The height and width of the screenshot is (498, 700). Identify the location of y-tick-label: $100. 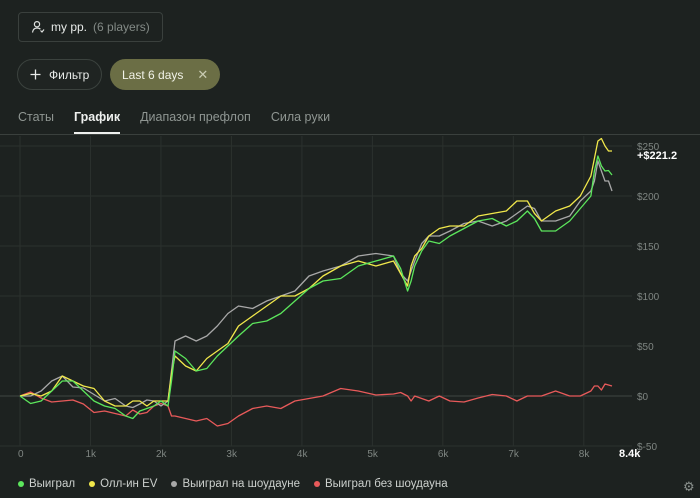
(648, 297).